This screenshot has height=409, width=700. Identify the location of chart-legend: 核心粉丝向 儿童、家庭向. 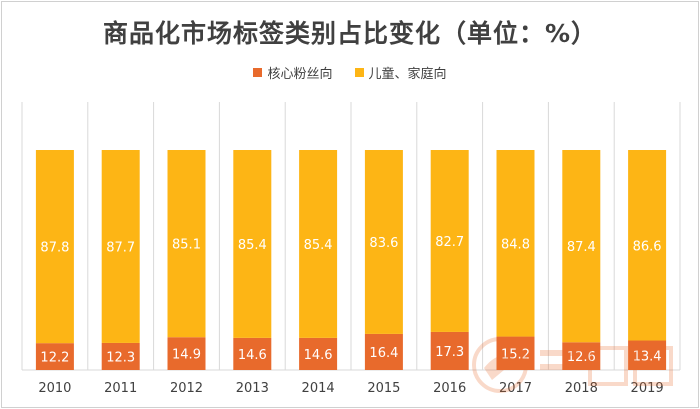
(350, 72).